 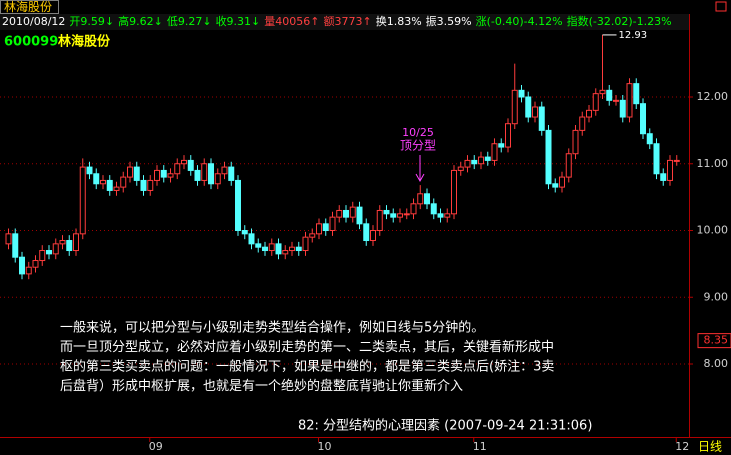 What do you see at coordinates (721, 6) in the screenshot?
I see `corner-icon` at bounding box center [721, 6].